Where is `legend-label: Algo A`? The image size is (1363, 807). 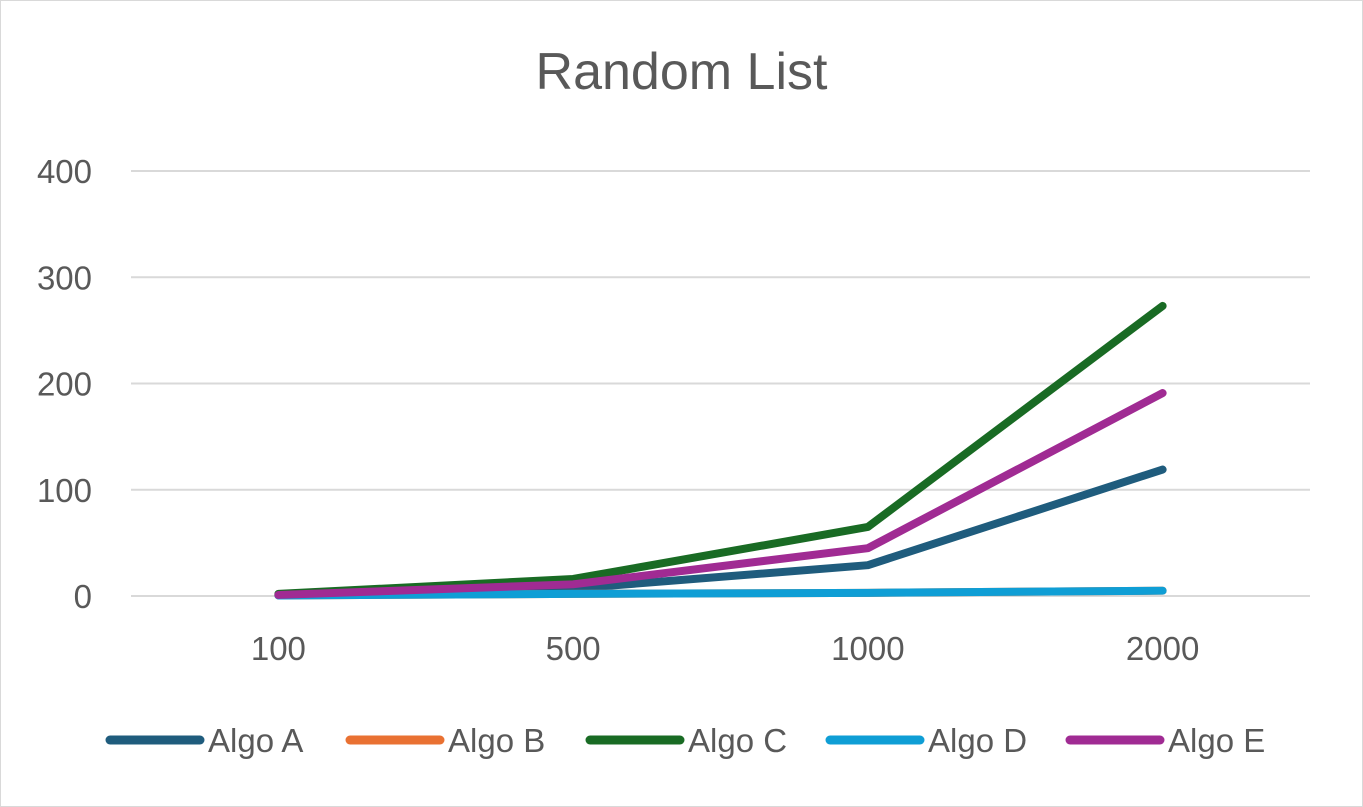
legend-label: Algo A is located at coordinates (255, 740).